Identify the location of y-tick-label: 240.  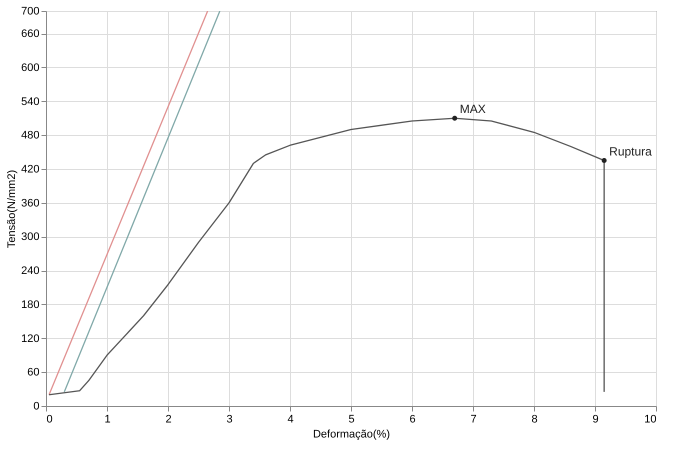
(30, 271).